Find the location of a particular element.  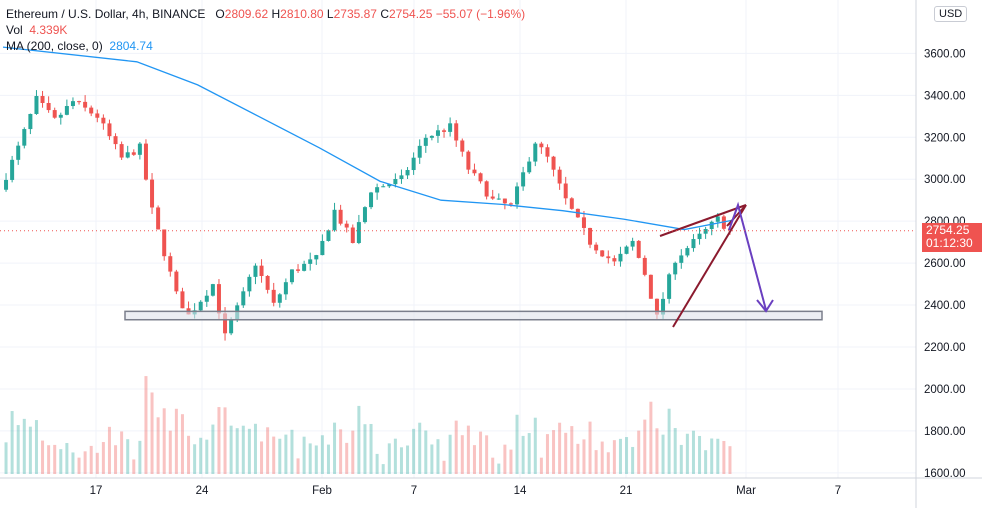

low-value: 2735.87 is located at coordinates (355, 14).